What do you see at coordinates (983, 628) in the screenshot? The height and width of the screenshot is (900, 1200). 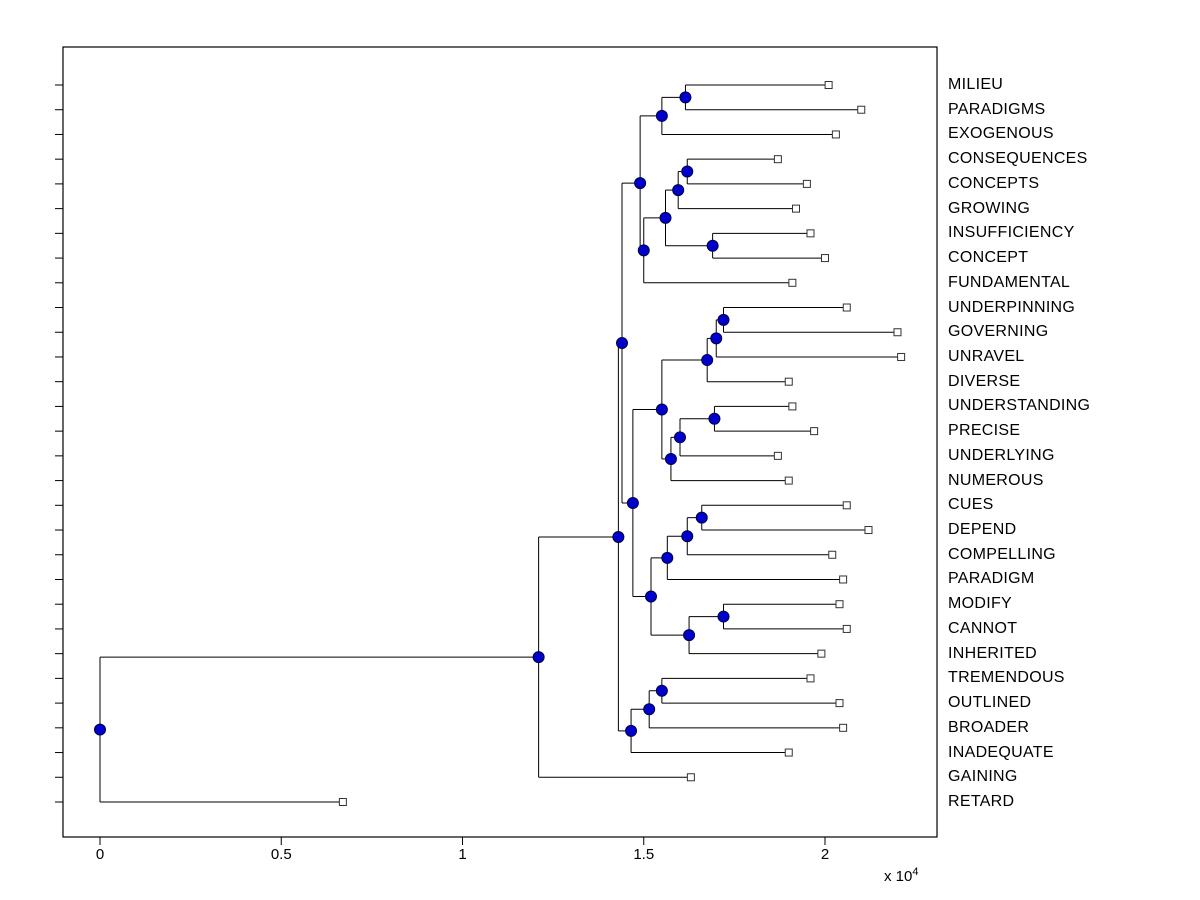 I see `leaf-label-cannot: CANNOT` at bounding box center [983, 628].